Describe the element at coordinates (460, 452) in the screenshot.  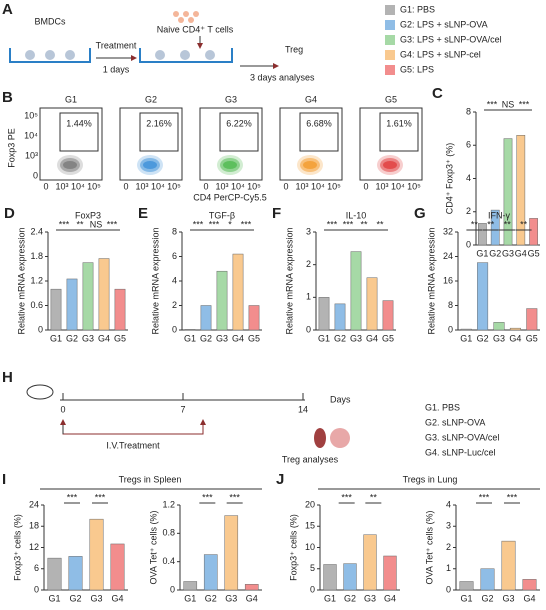
I see `legend-label: G4. sLNP-Luc/cel` at that location.